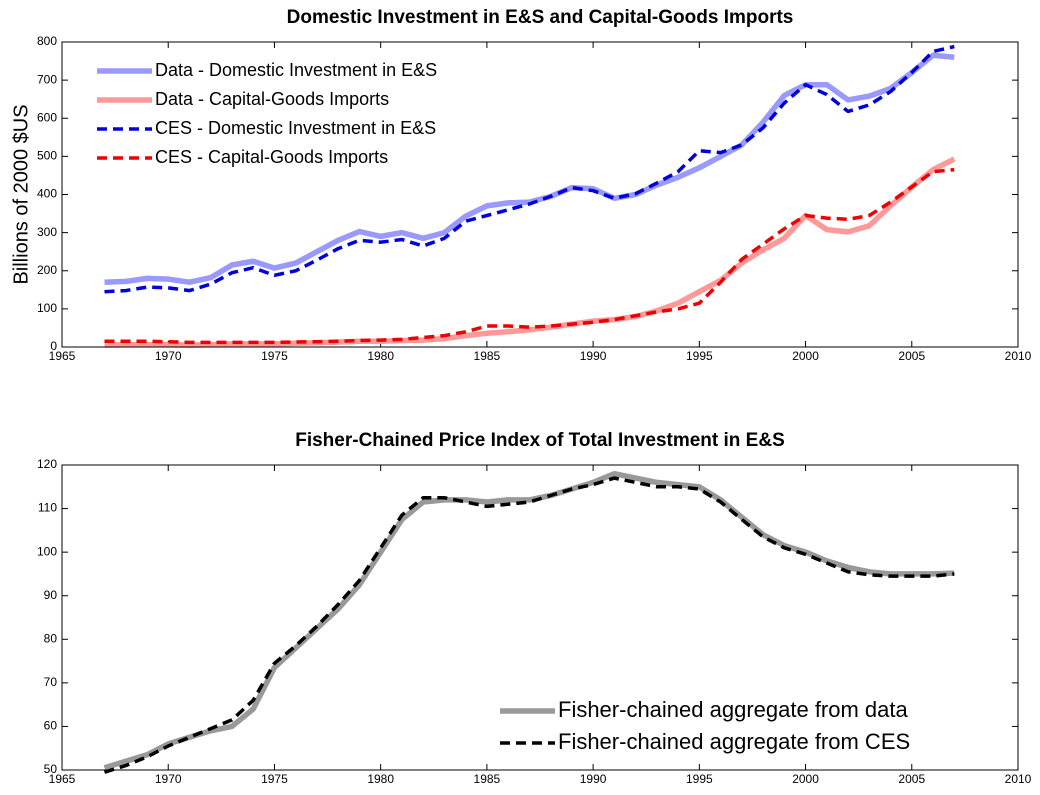 The image size is (1040, 795). Describe the element at coordinates (51, 595) in the screenshot. I see `y-tick-label: 90` at that location.